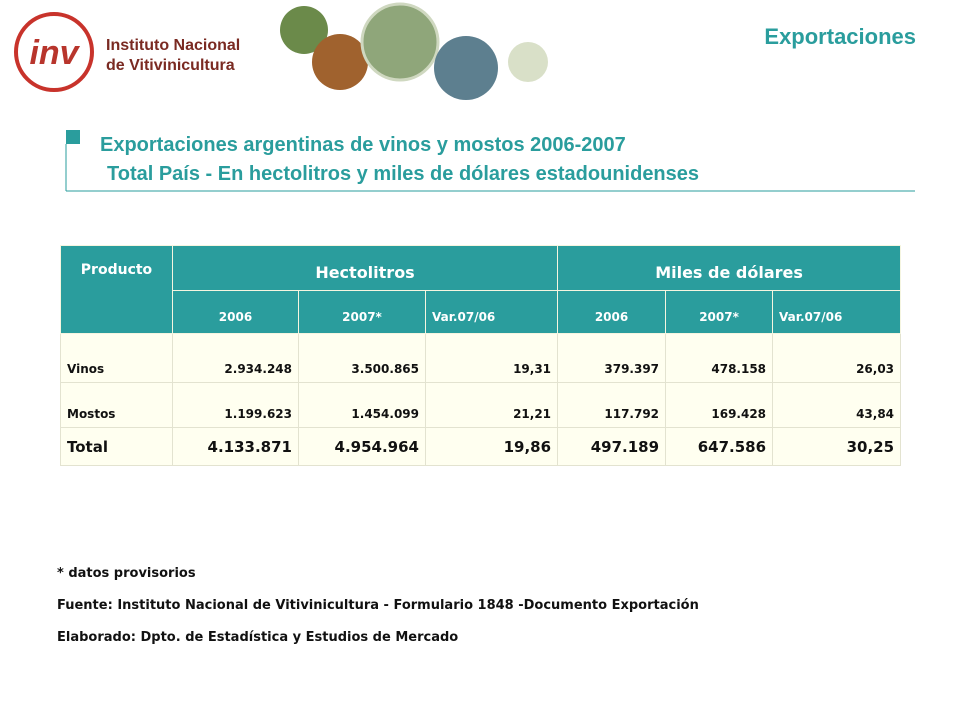 This screenshot has height=720, width=960. I want to click on cell: 4.954.964, so click(362, 446).